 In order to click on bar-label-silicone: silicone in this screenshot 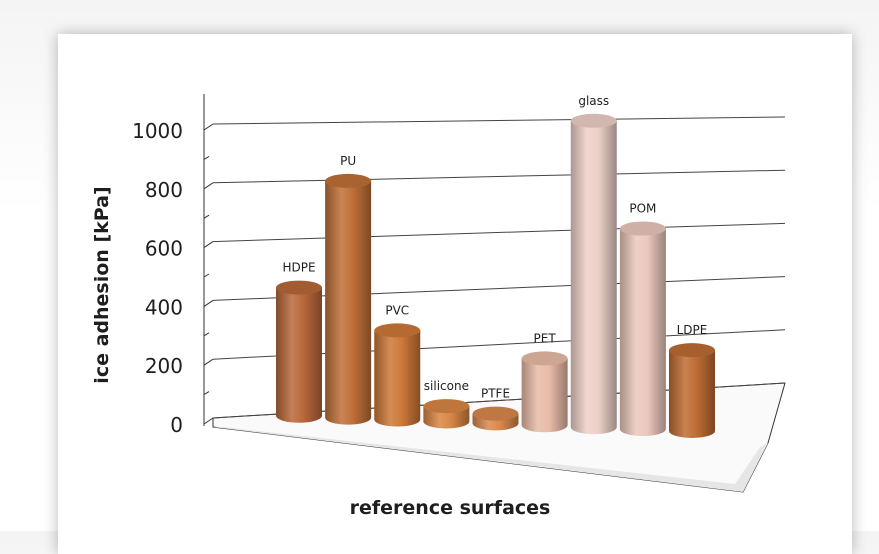, I will do `click(446, 386)`.